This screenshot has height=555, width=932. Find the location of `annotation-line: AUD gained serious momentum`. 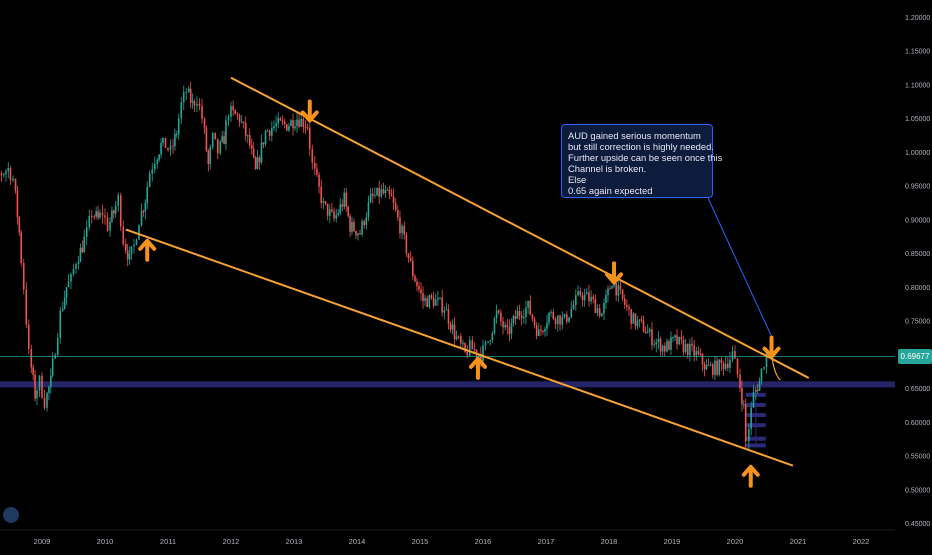

annotation-line: AUD gained serious momentum is located at coordinates (637, 135).